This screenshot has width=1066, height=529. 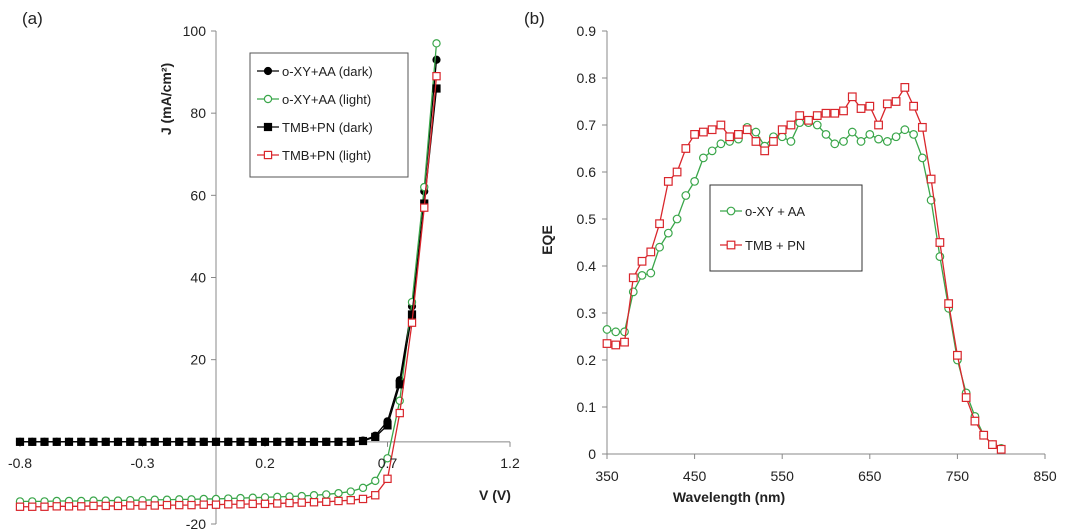 What do you see at coordinates (327, 127) in the screenshot?
I see `chart-a-legend-label-2: TMB+PN (dark)` at bounding box center [327, 127].